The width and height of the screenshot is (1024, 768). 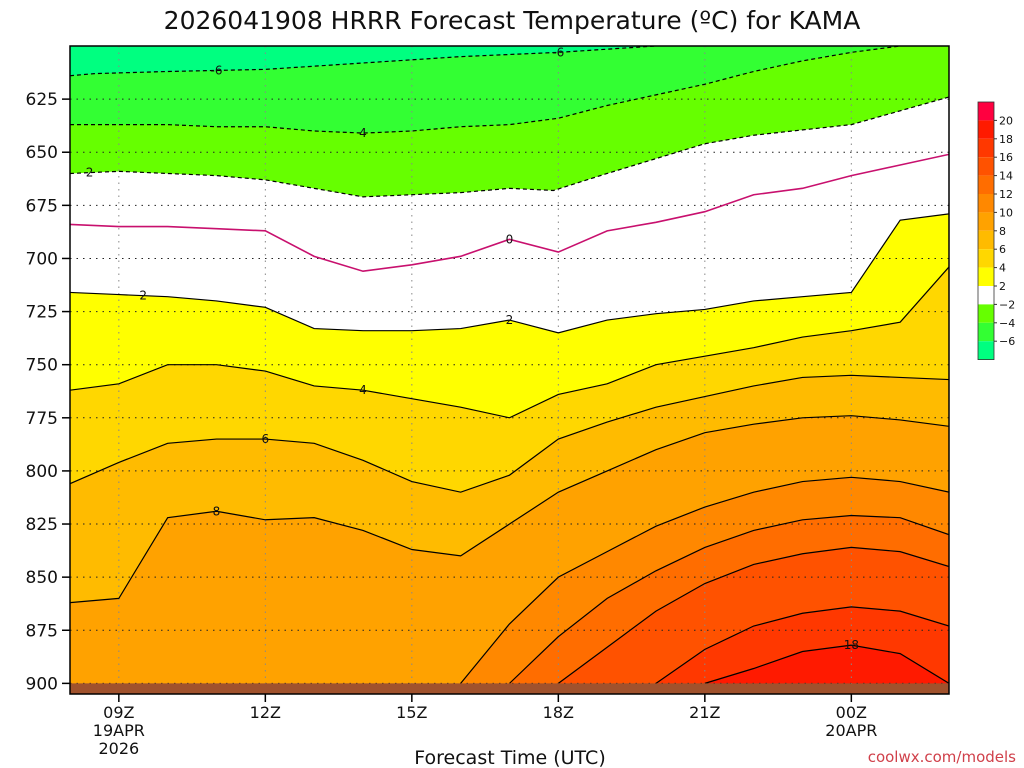 What do you see at coordinates (42, 684) in the screenshot?
I see `y-tick-label: 900` at bounding box center [42, 684].